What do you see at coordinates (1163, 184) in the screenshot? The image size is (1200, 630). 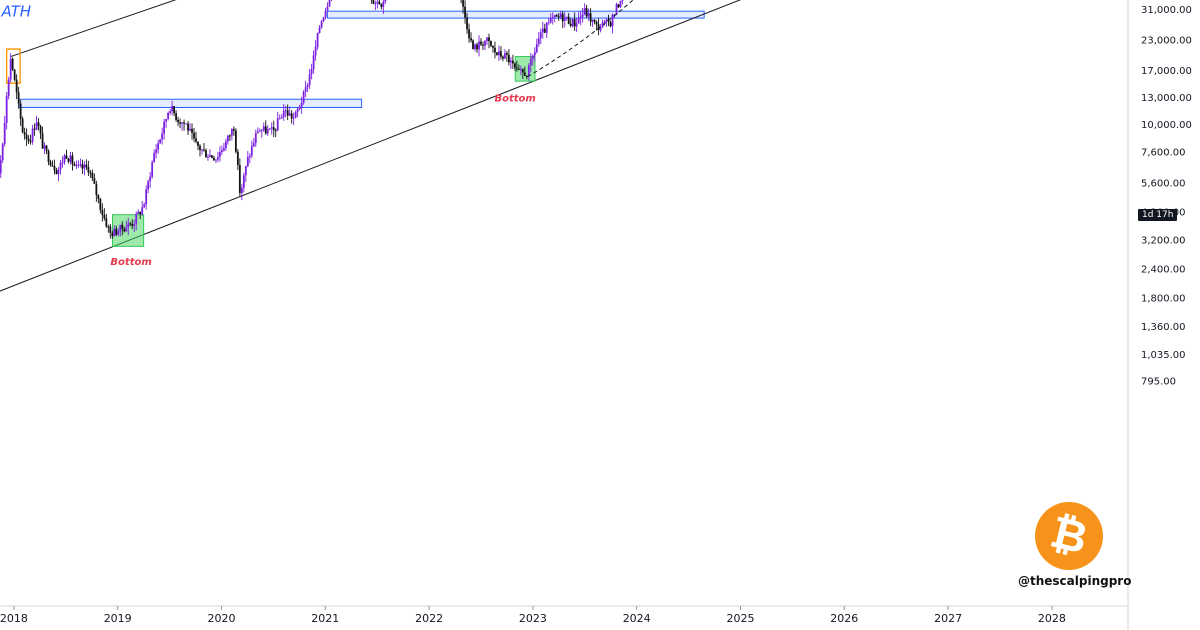 I see `y-tick-label: 5,600.00` at bounding box center [1163, 184].